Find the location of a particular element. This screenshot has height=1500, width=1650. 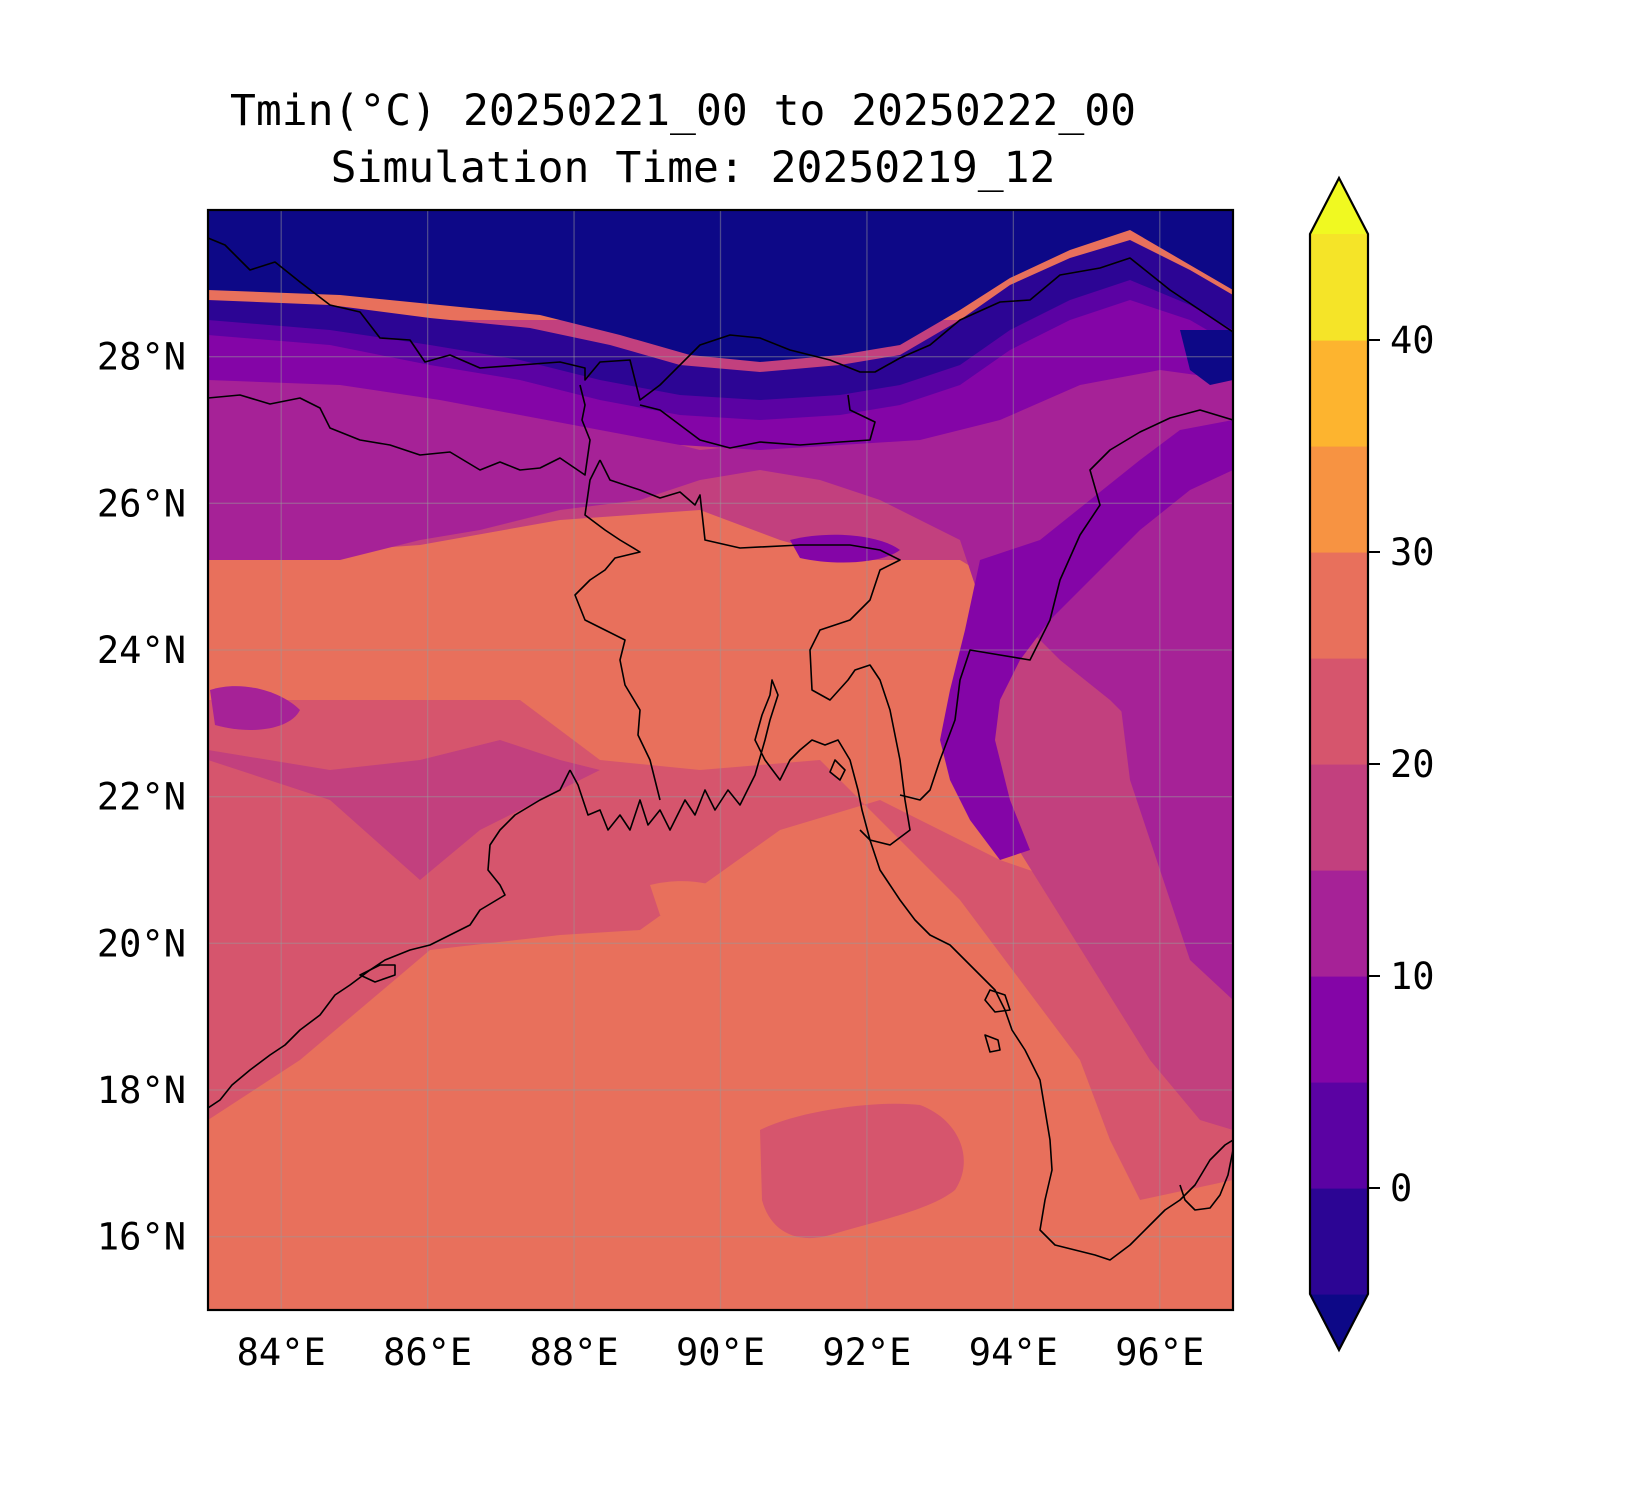

border-bhutan is located at coordinates (757, 421).